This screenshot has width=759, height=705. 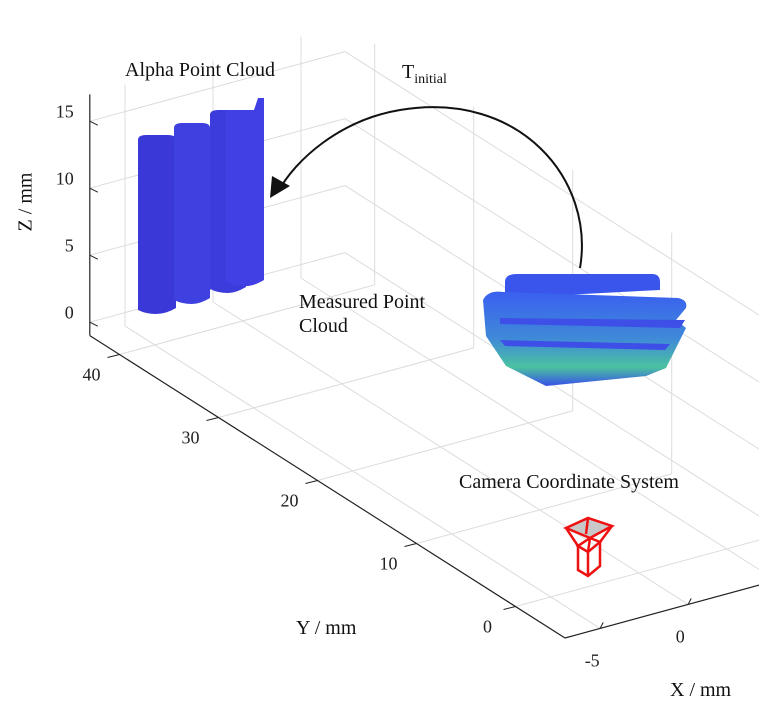 I want to click on y-tick-label: 20, so click(x=290, y=501).